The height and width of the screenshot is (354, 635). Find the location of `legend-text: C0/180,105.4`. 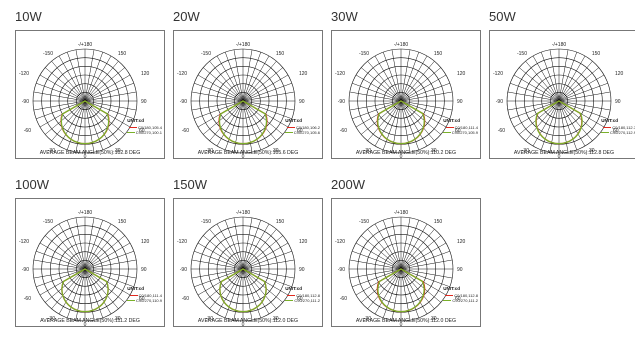

legend-text: C0/180,105.4 is located at coordinates (149, 127).